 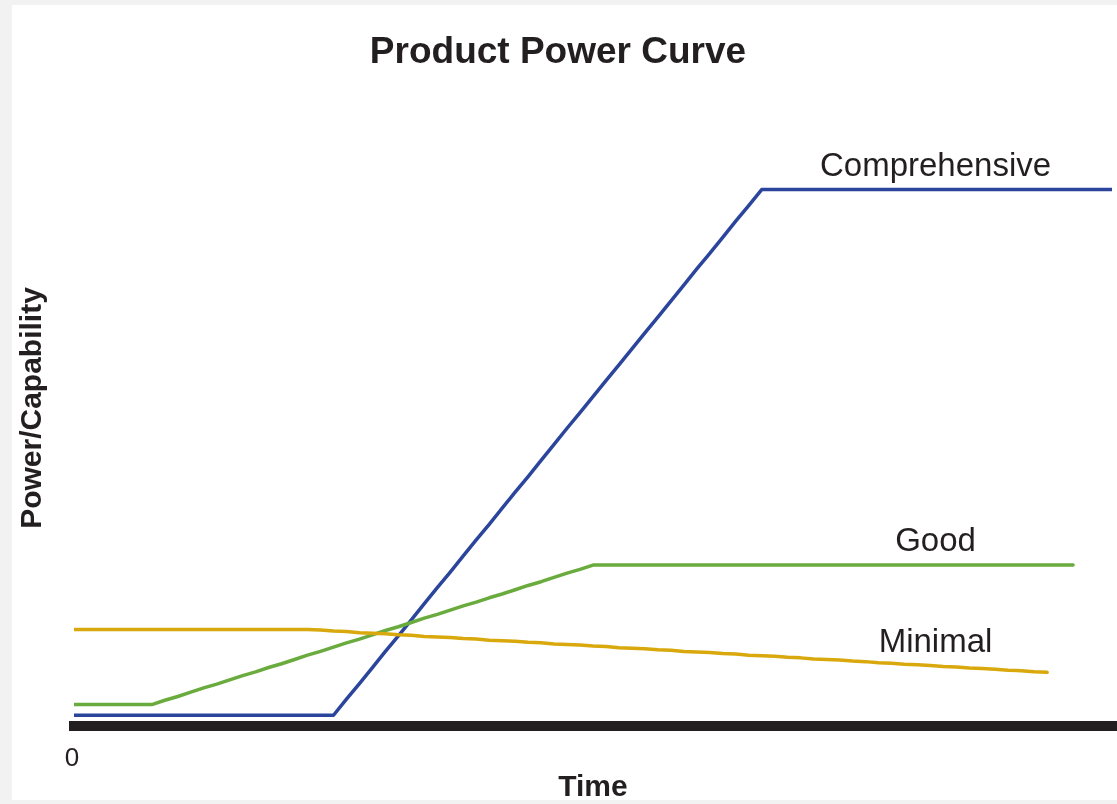 I want to click on series-label: Comprehensive, so click(x=935, y=164).